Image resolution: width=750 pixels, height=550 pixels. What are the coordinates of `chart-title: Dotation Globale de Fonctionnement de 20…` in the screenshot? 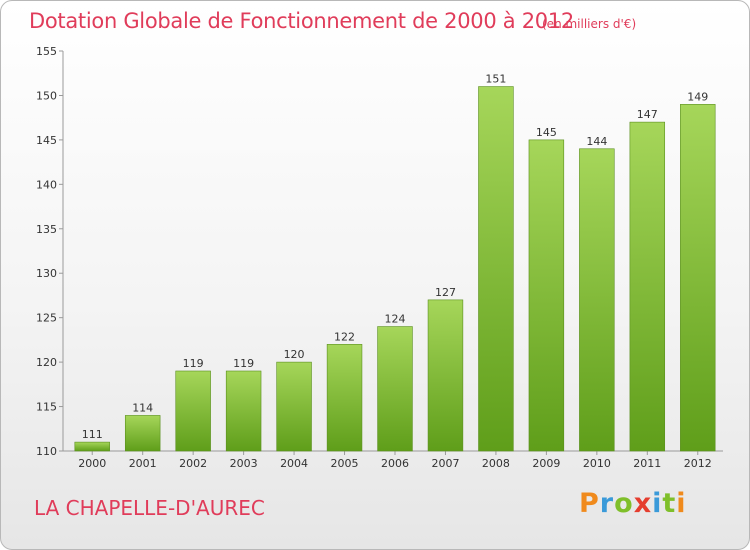 It's located at (301, 21).